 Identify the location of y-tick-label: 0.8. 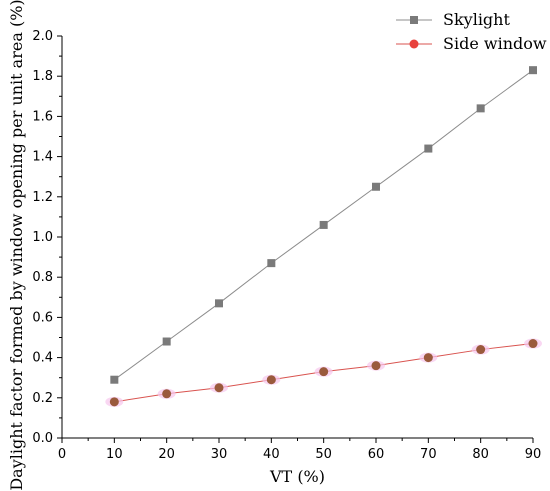
(42, 277).